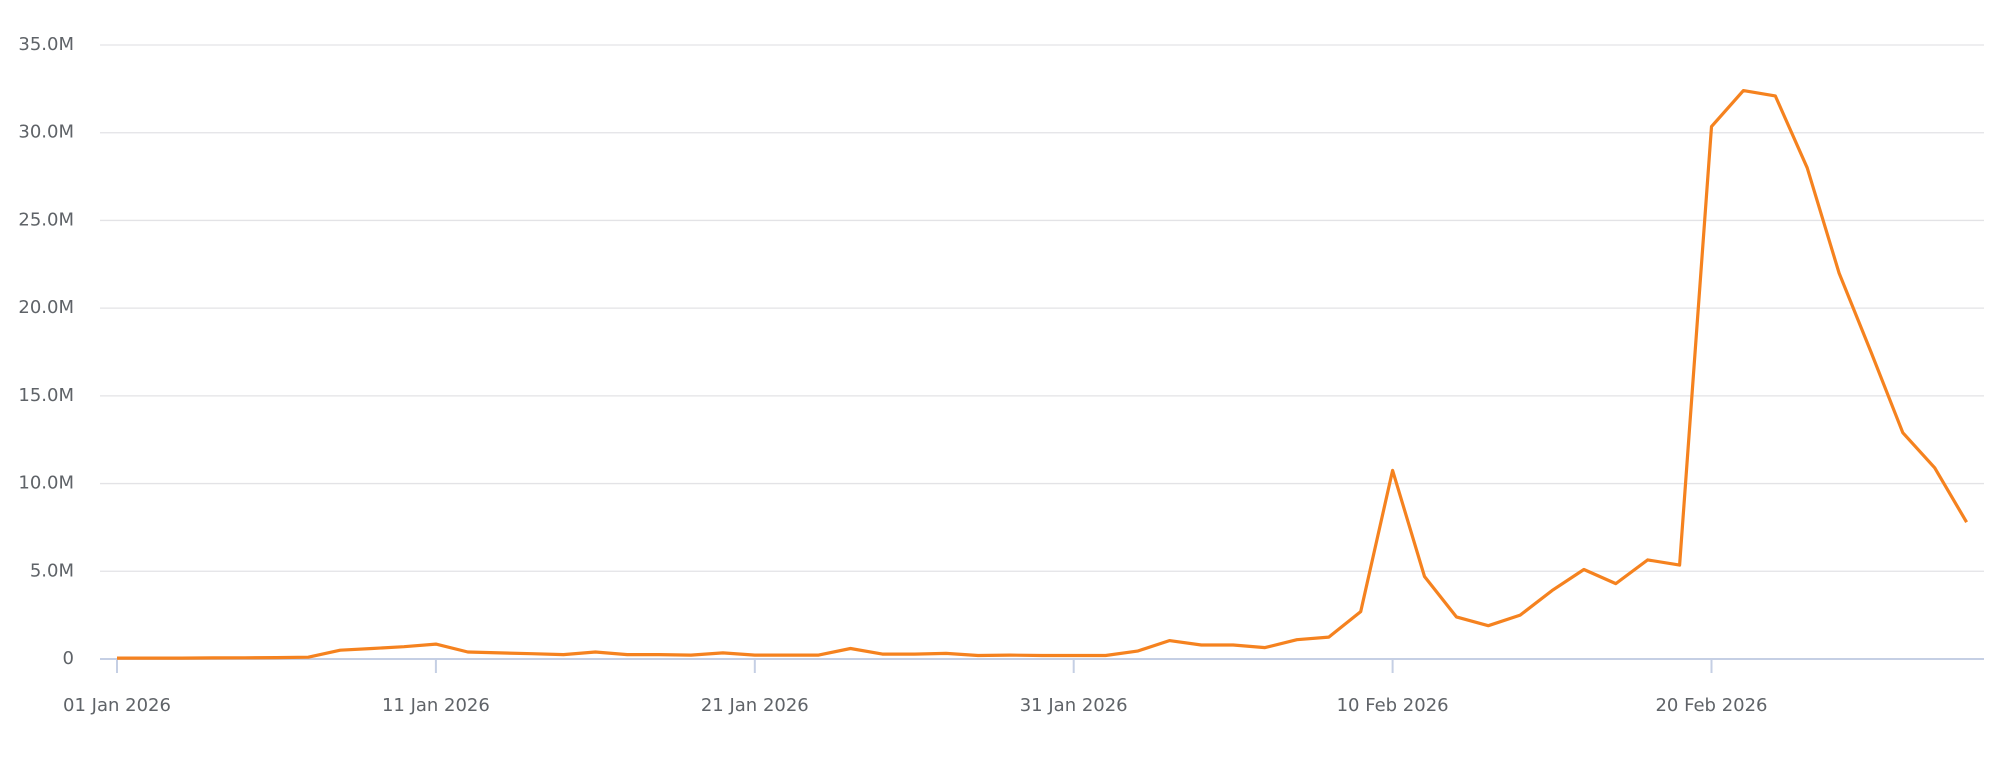 The height and width of the screenshot is (762, 2000). What do you see at coordinates (68, 658) in the screenshot?
I see `y-tick-label: 0` at bounding box center [68, 658].